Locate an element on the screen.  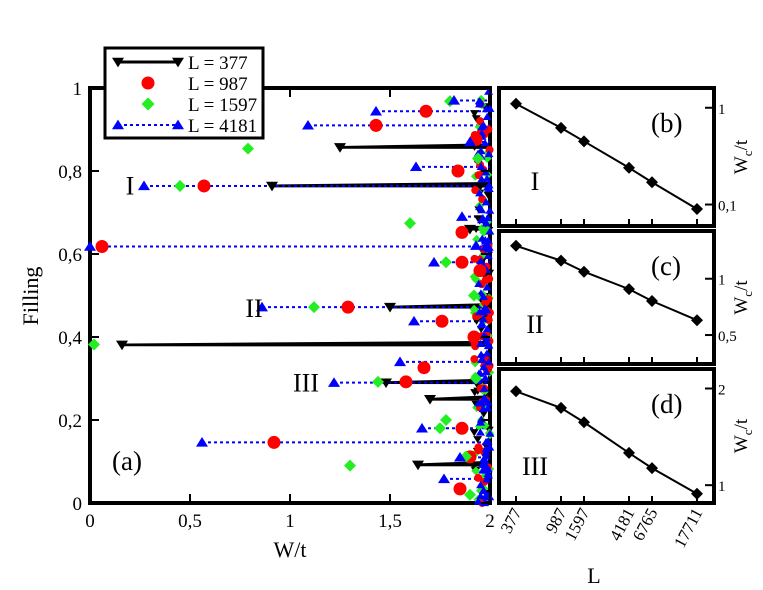
inset-ytick-label: 1 is located at coordinates (722, 110).